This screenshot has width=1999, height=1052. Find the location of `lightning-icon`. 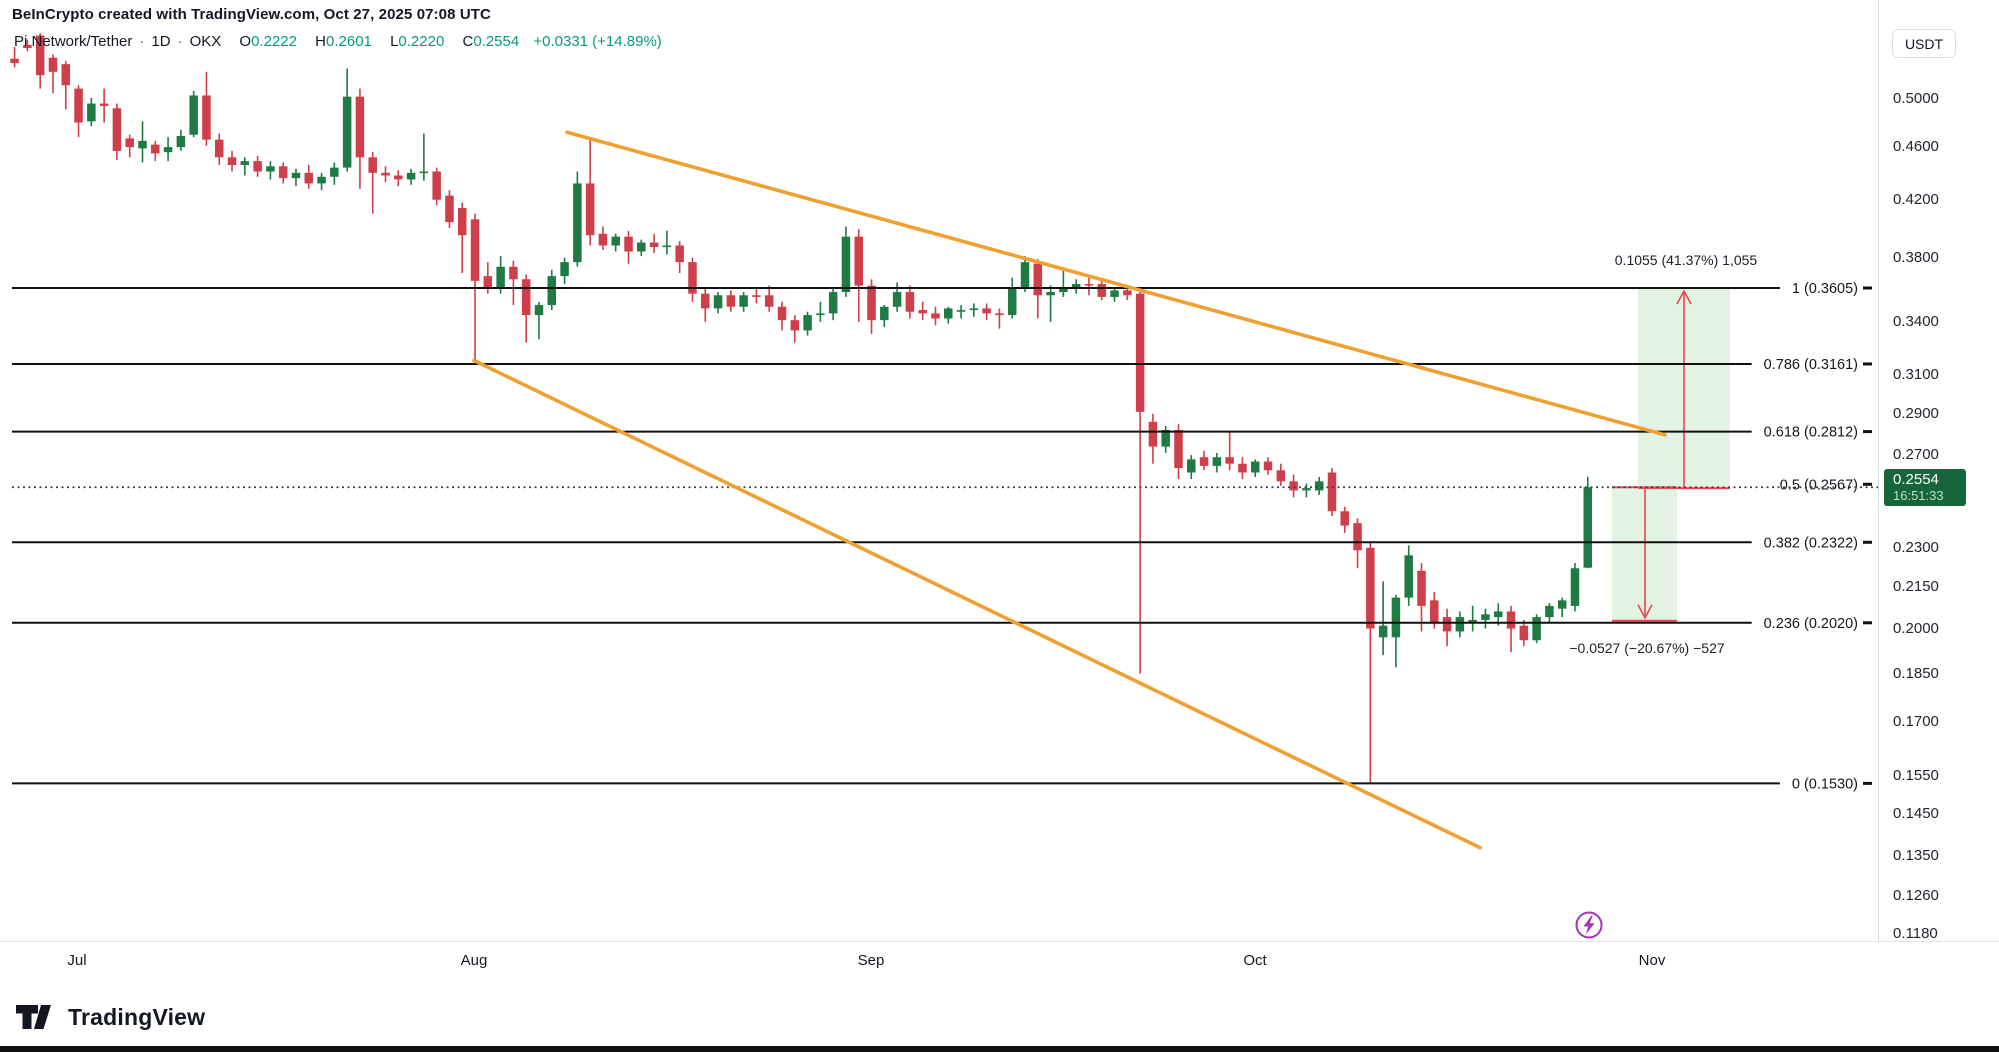

lightning-icon is located at coordinates (1589, 925).